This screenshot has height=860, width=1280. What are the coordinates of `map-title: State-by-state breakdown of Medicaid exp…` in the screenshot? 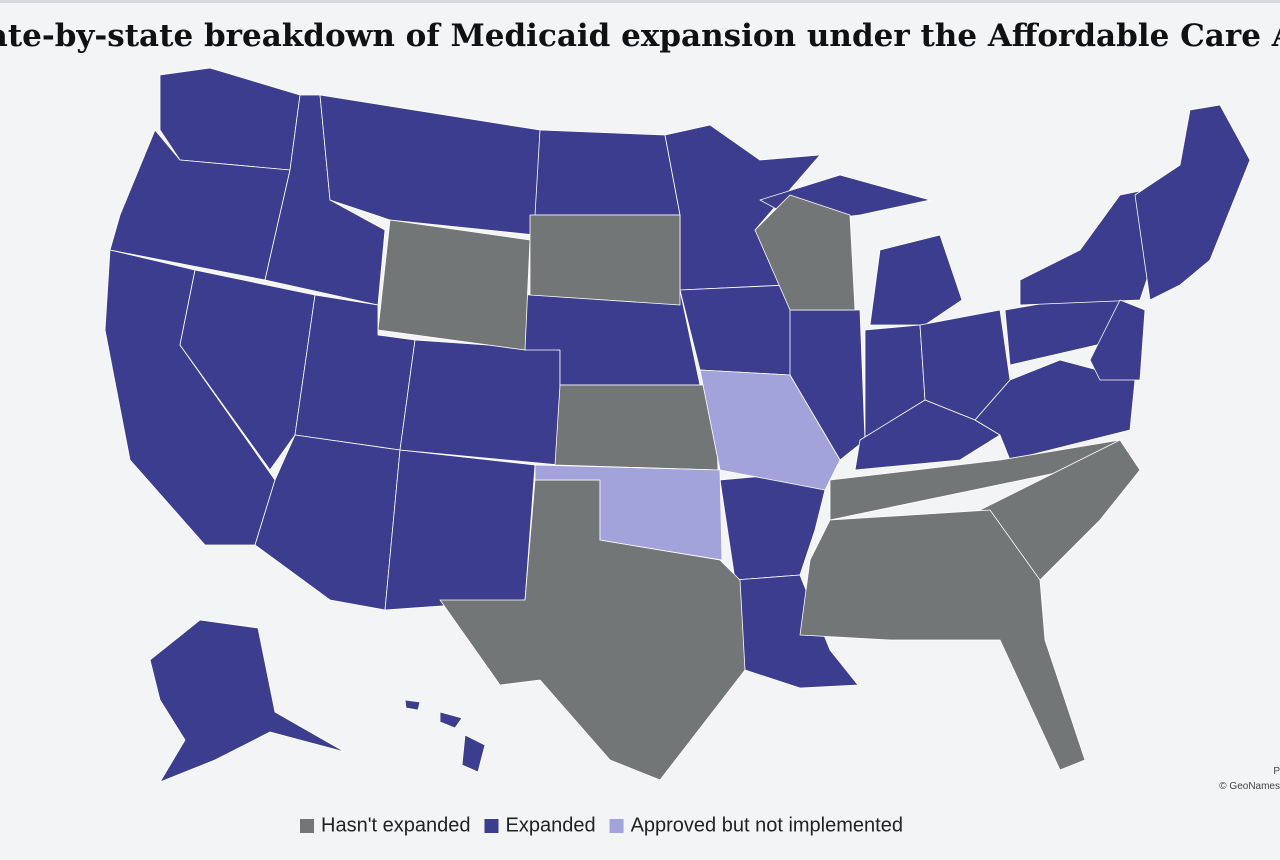 It's located at (640, 36).